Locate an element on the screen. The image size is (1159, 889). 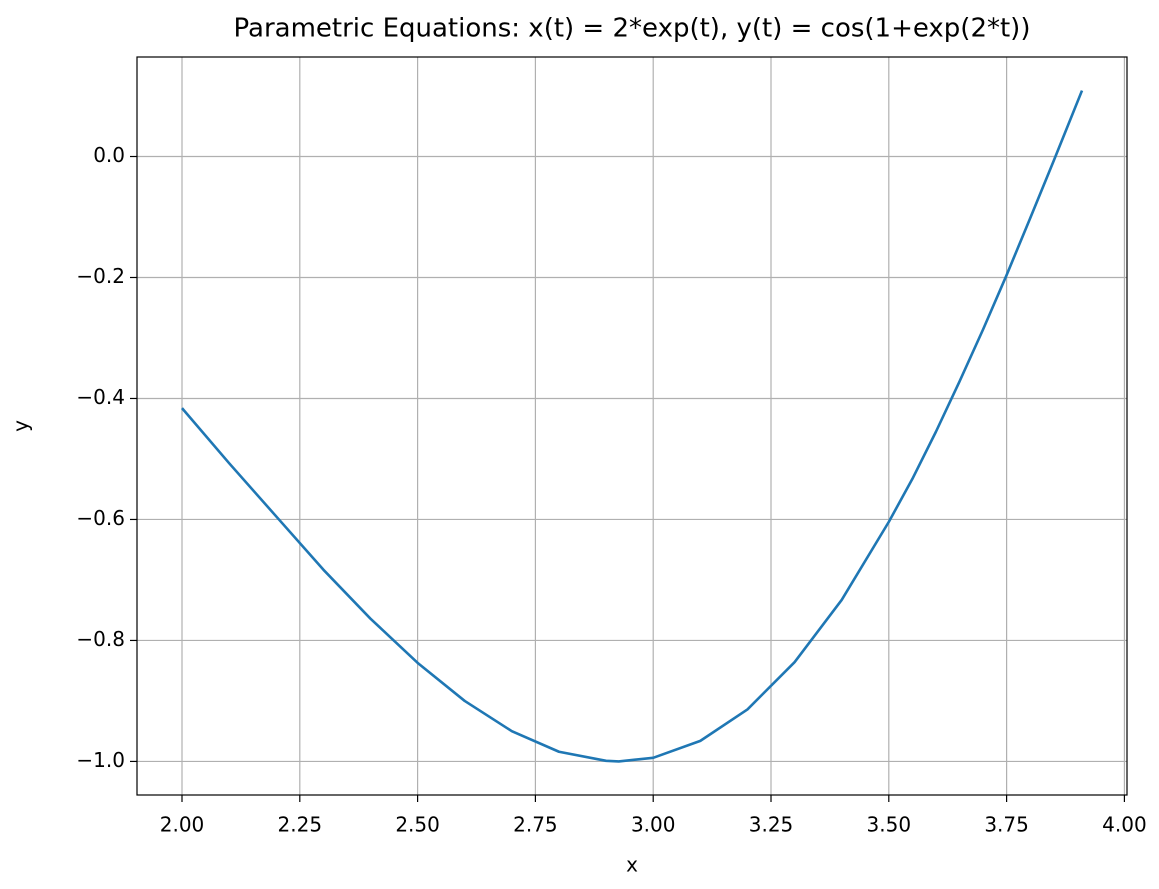
x-tick-label: 3.00 is located at coordinates (653, 825).